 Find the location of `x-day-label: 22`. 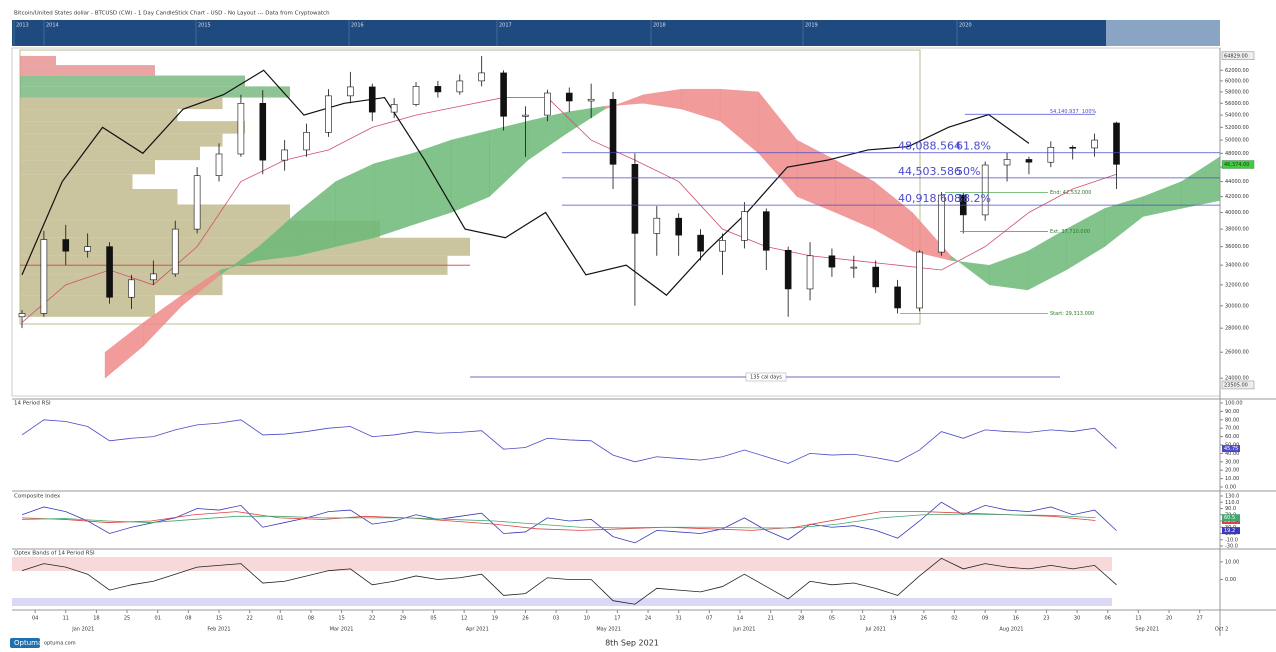

x-day-label: 22 is located at coordinates (249, 619).